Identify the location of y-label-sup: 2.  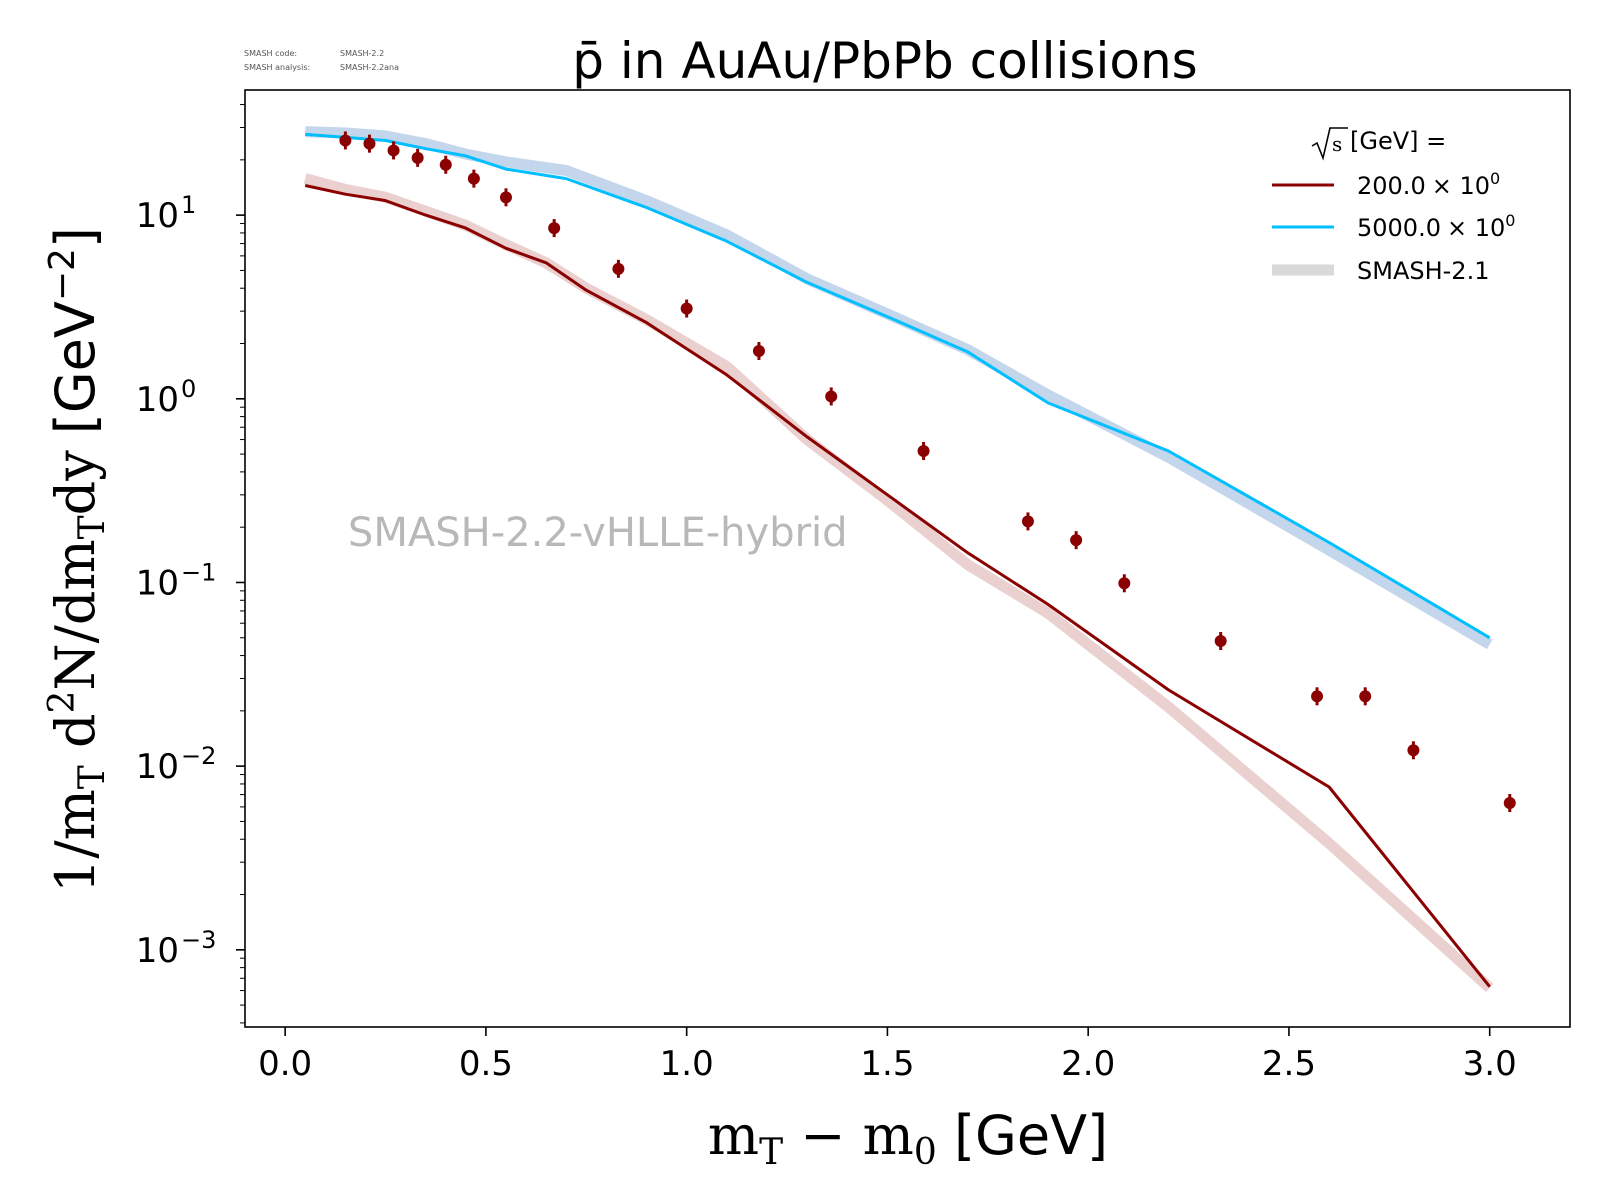
(62, 702).